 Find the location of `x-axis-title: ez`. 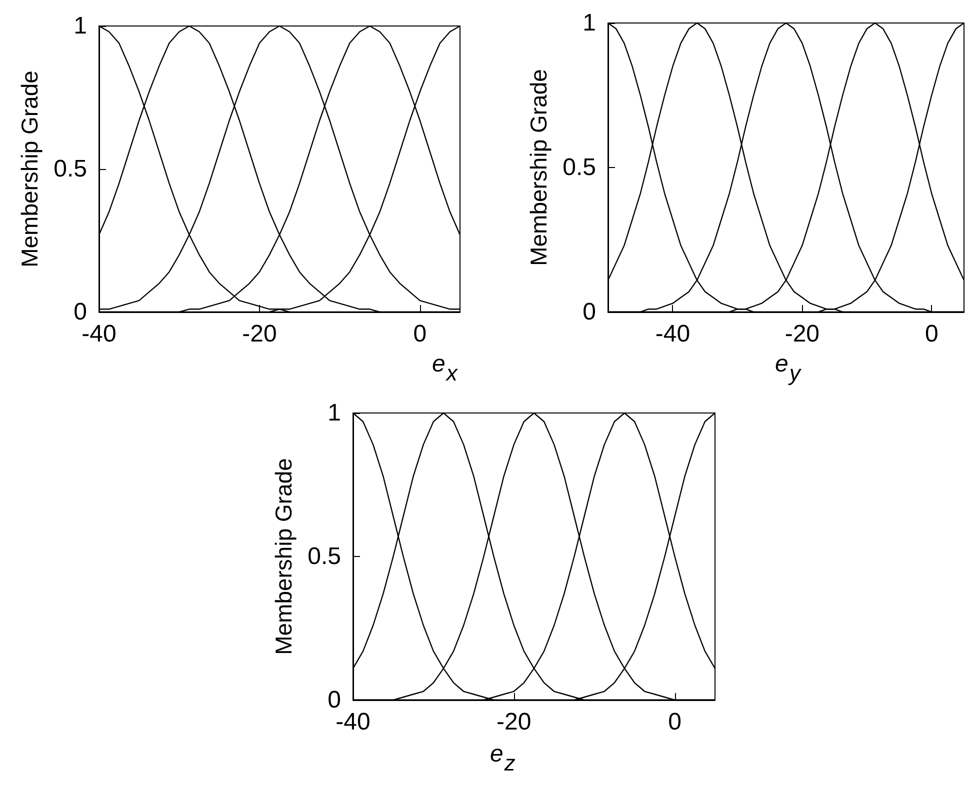

x-axis-title: ez is located at coordinates (503, 758).